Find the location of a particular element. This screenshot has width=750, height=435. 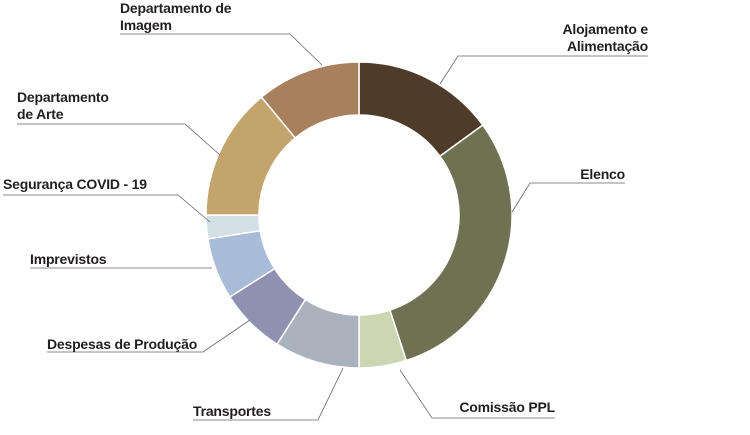

slice-label: Segurança COVID - 19 is located at coordinates (75, 184).